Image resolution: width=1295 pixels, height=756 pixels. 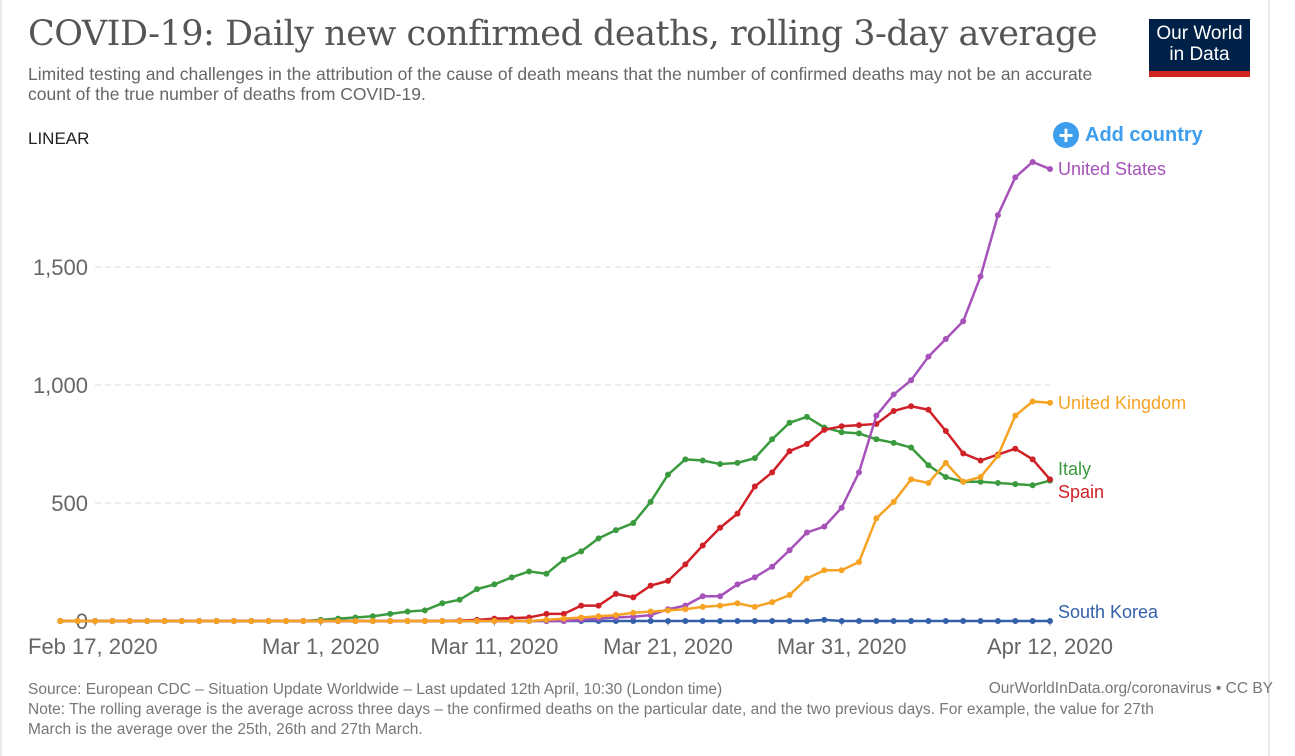 What do you see at coordinates (1112, 169) in the screenshot?
I see `series-label: United States` at bounding box center [1112, 169].